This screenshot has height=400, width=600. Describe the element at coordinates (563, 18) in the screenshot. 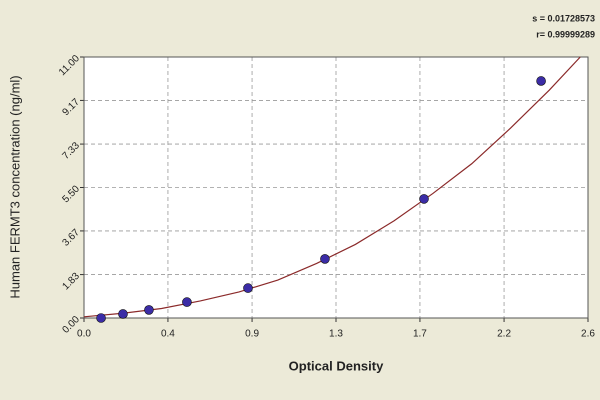

I see `annotation: s = 0.01728573` at that location.